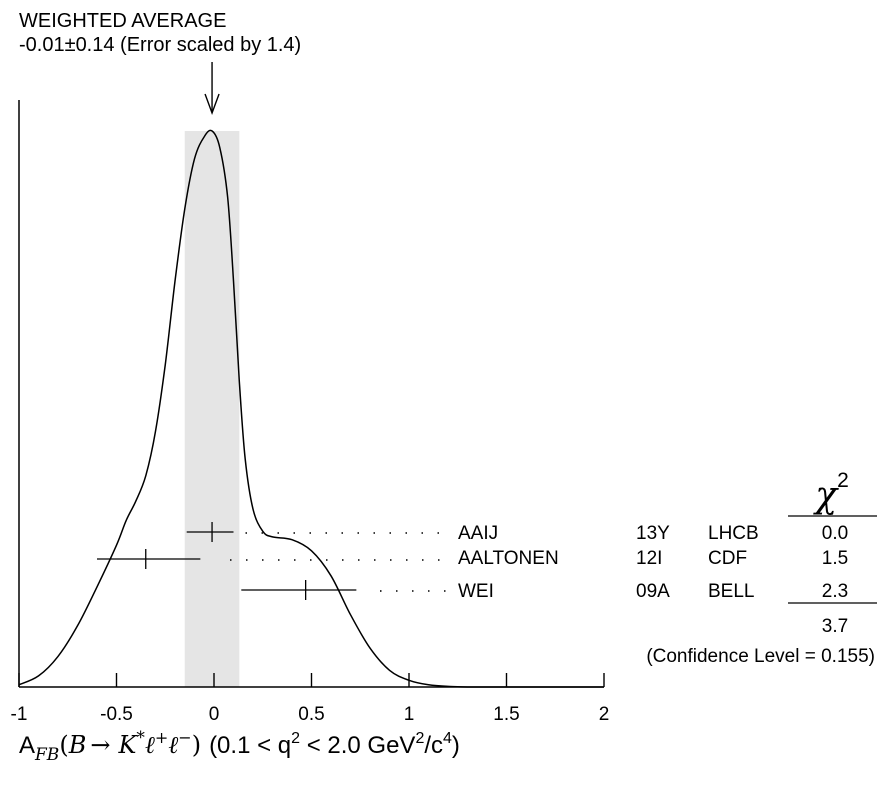 This screenshot has height=786, width=877. I want to click on measurement-chi2: 2.3, so click(835, 591).